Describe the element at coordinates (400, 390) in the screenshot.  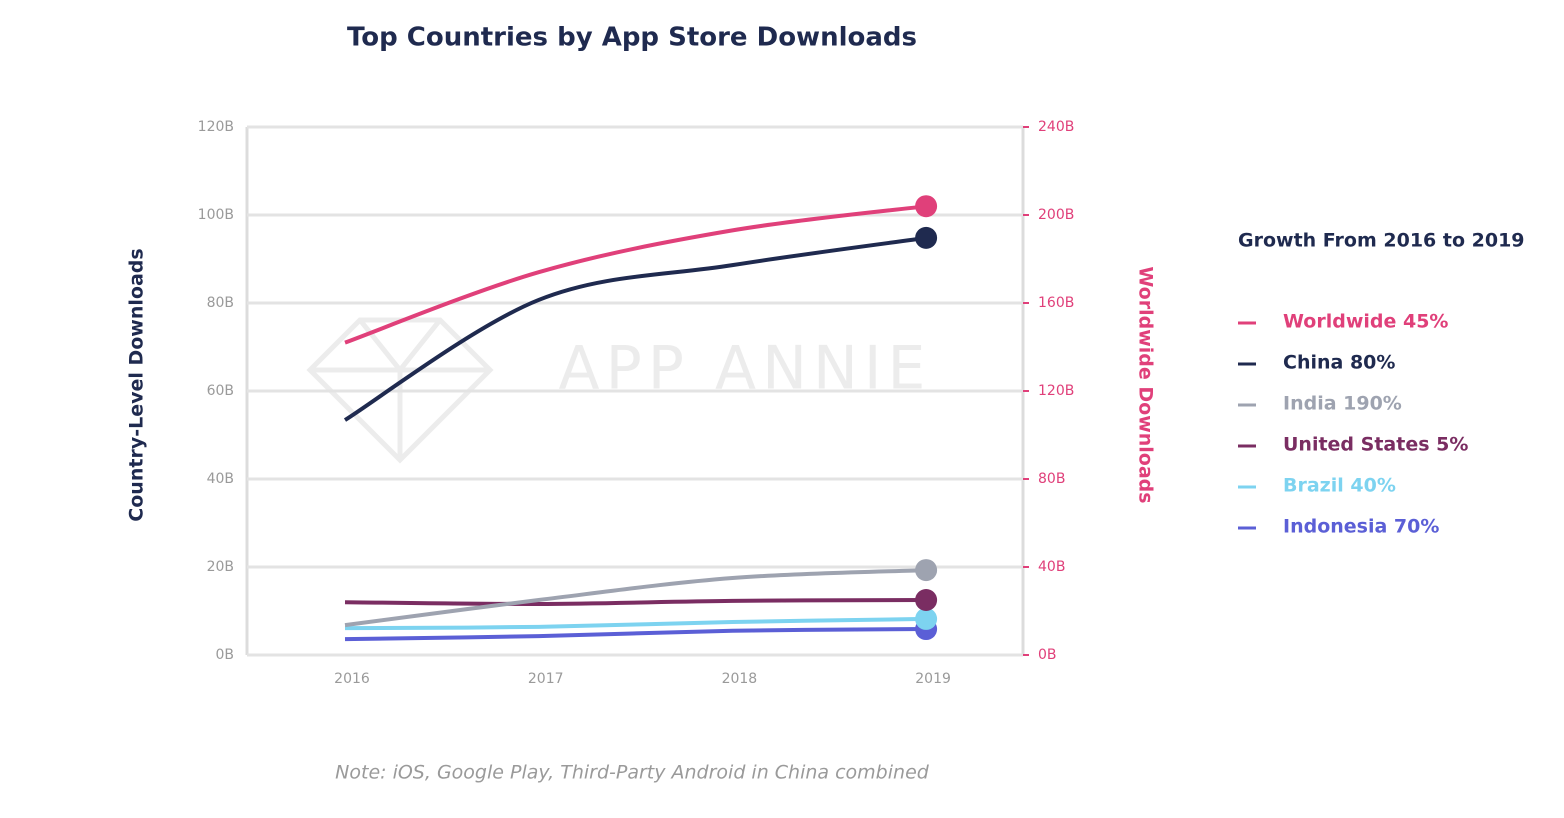
I see `watermark-logo` at that location.